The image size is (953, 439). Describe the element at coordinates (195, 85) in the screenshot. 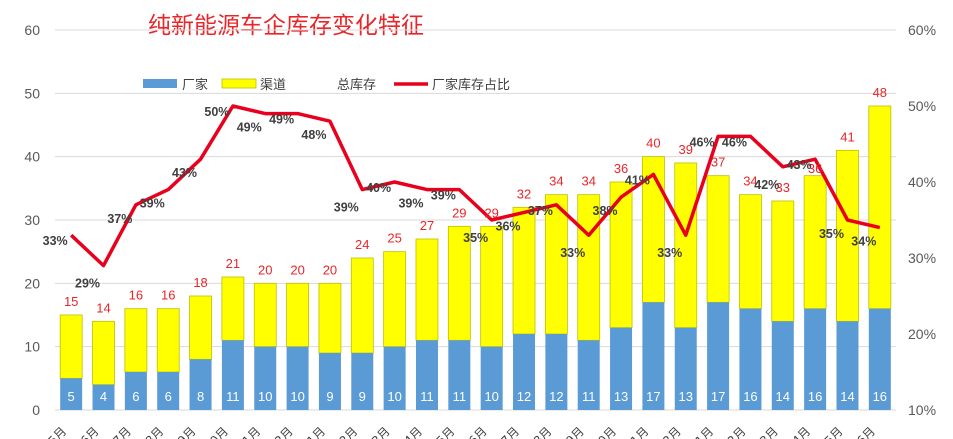

I see `legend-label-factory: 厂家` at that location.